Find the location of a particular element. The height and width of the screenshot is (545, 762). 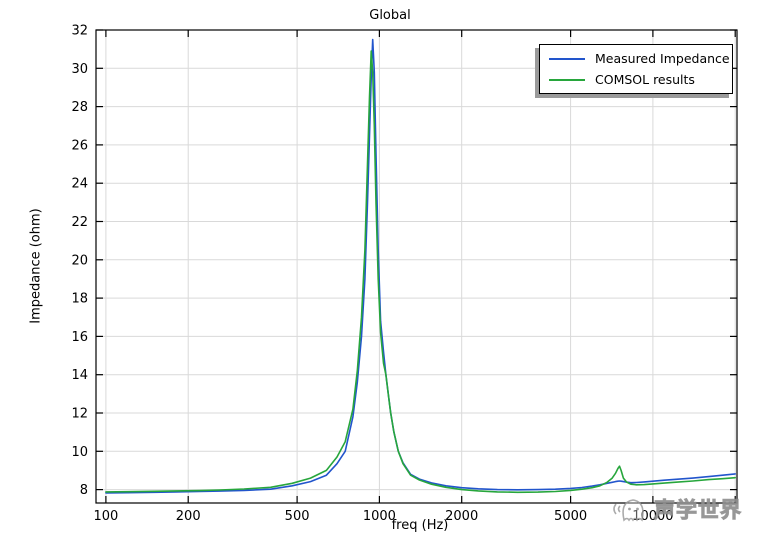

y-tick-label: 24 is located at coordinates (79, 184).